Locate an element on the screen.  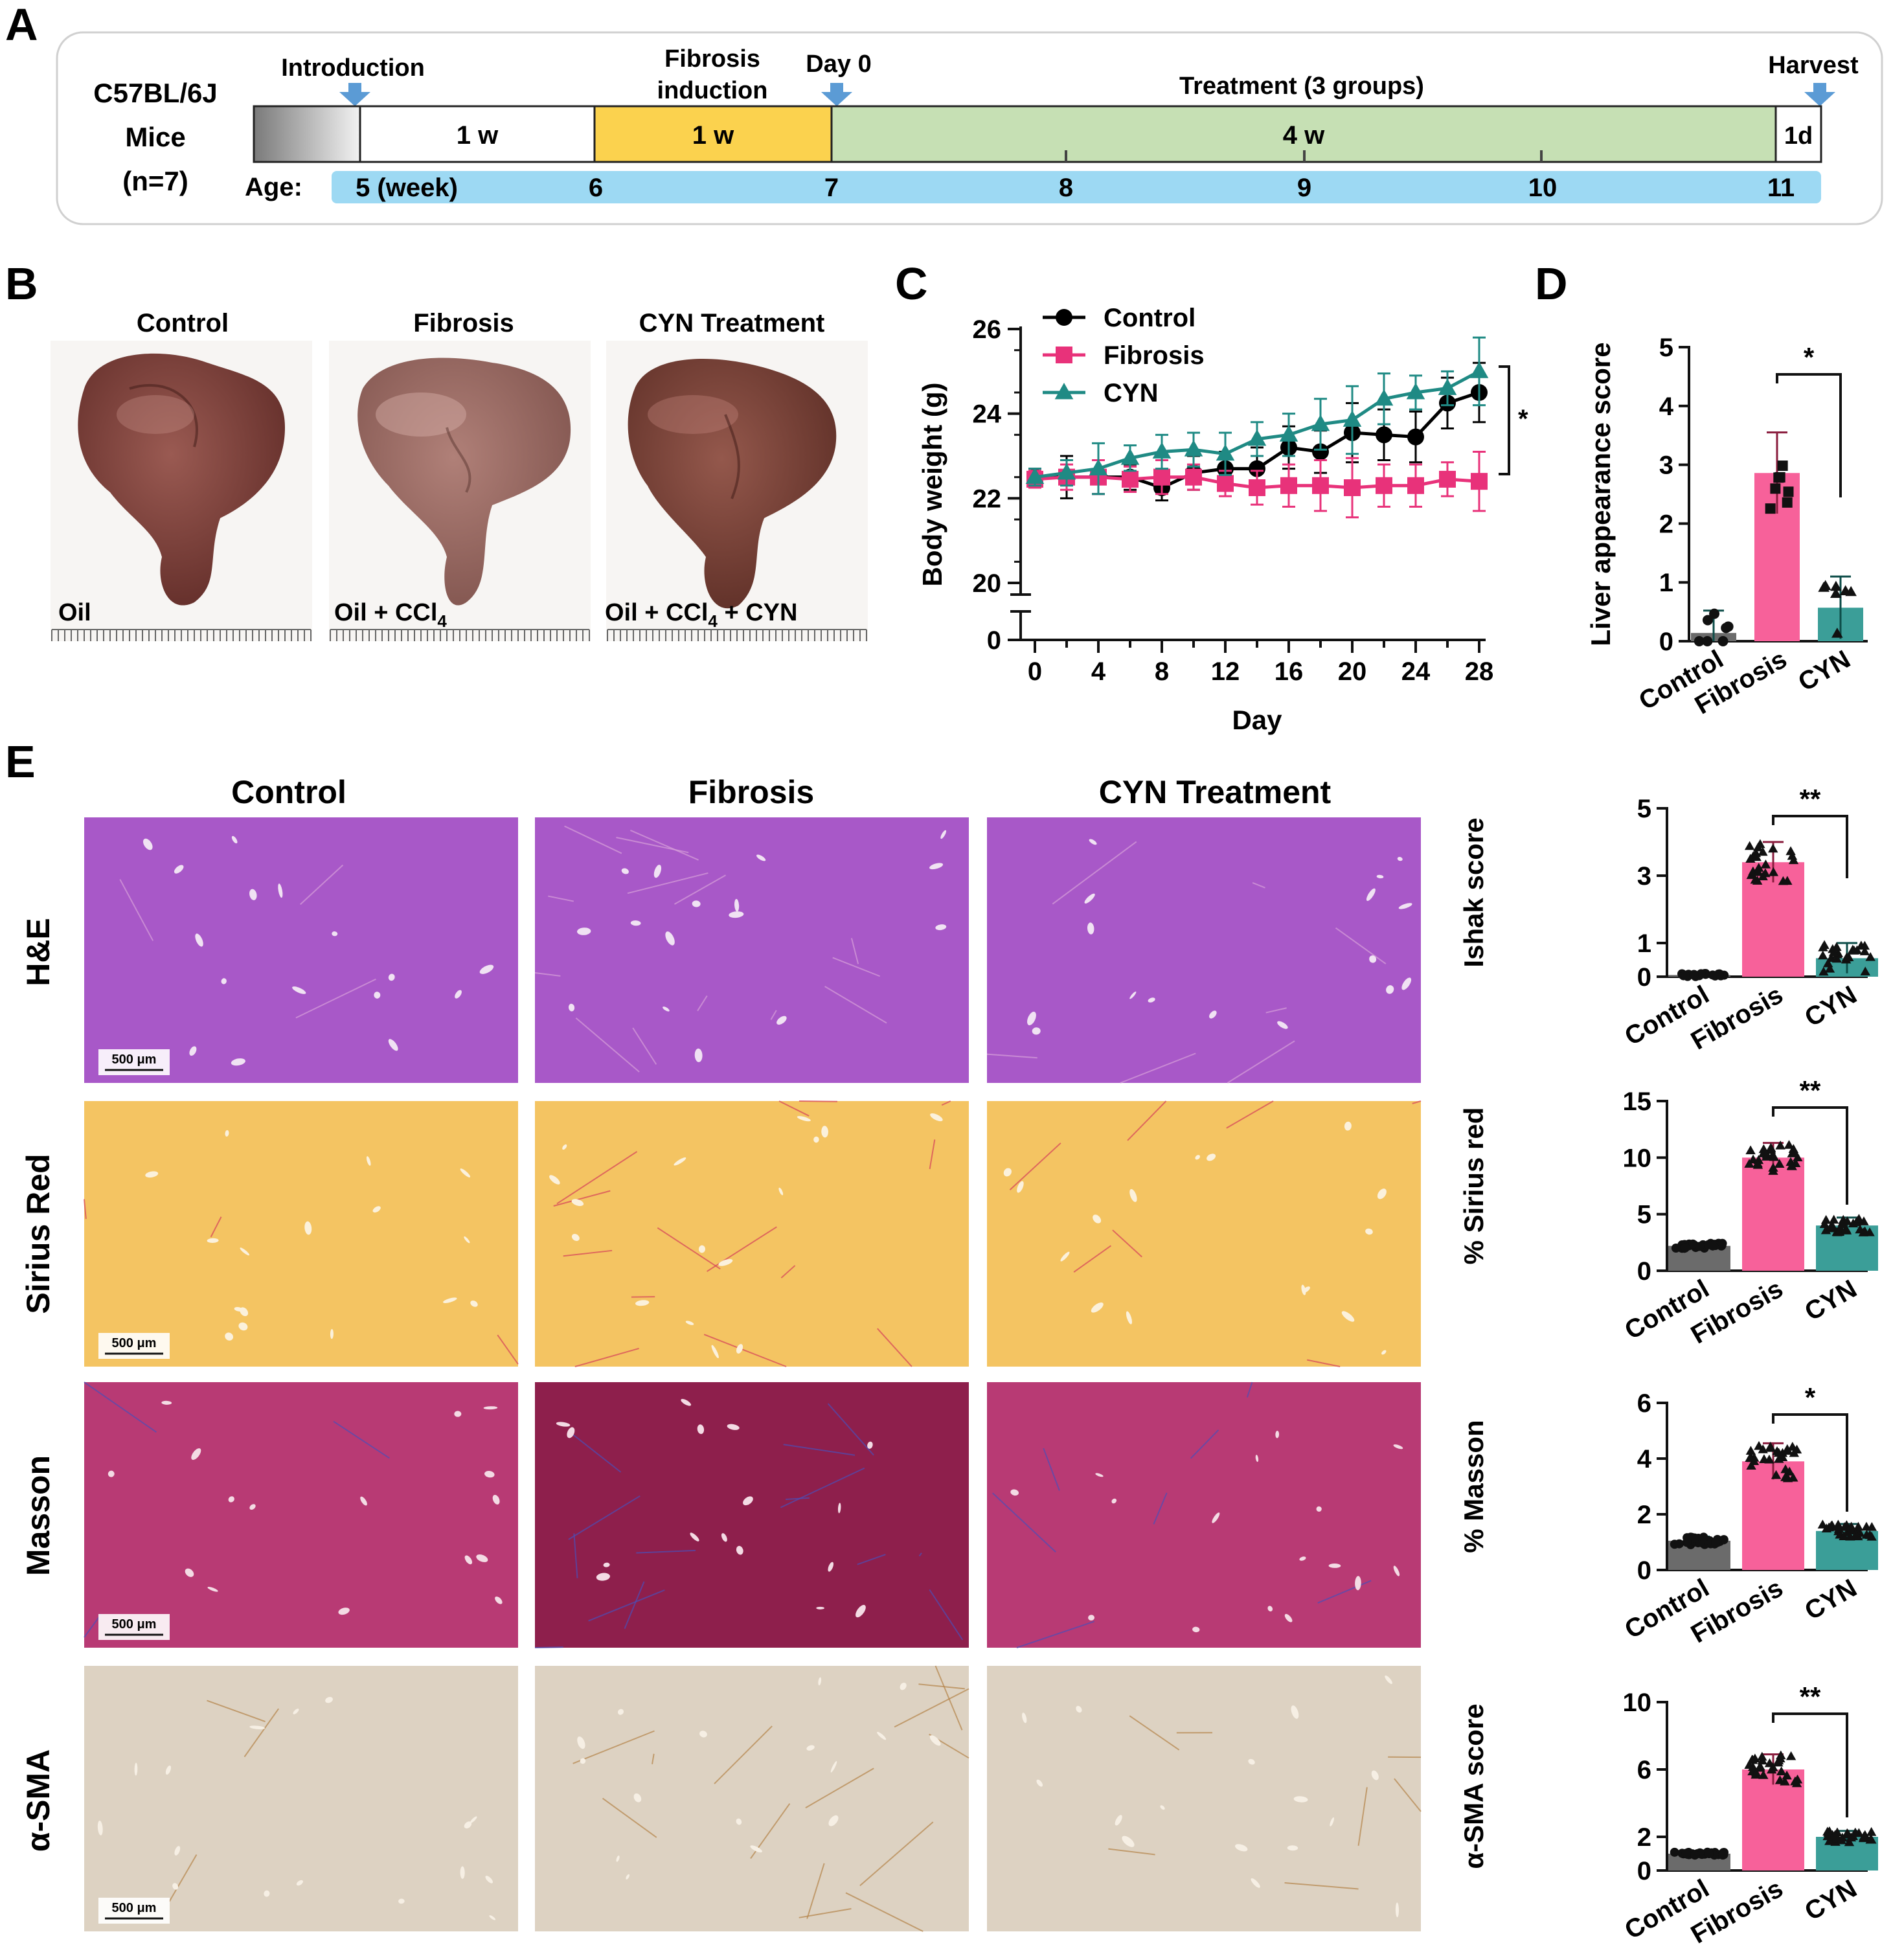
segment-label-1w-fibrosis: 1 w is located at coordinates (713, 135).